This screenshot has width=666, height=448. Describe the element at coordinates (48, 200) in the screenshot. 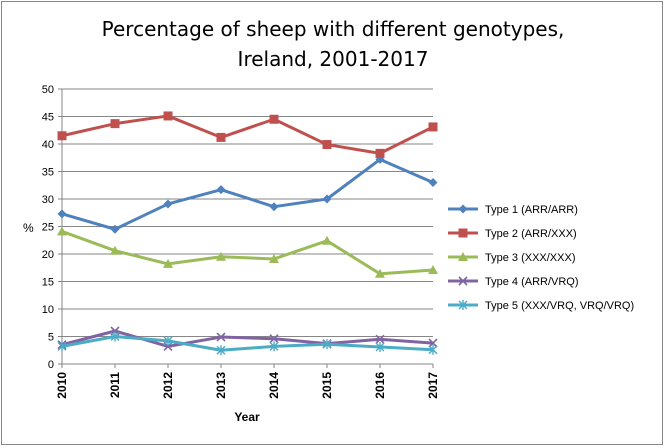

I see `y-tick-label: 30` at that location.